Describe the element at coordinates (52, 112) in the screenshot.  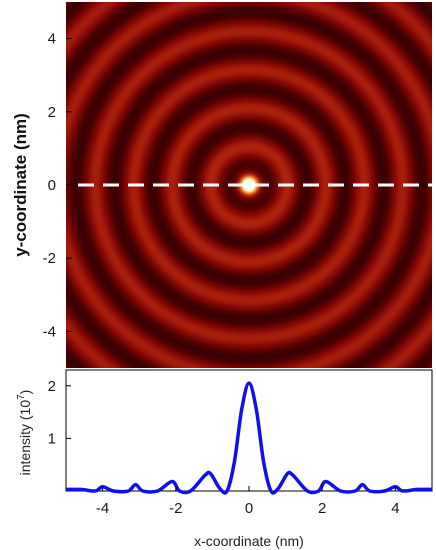
I see `heatmap-y-tick-label: 2` at that location.